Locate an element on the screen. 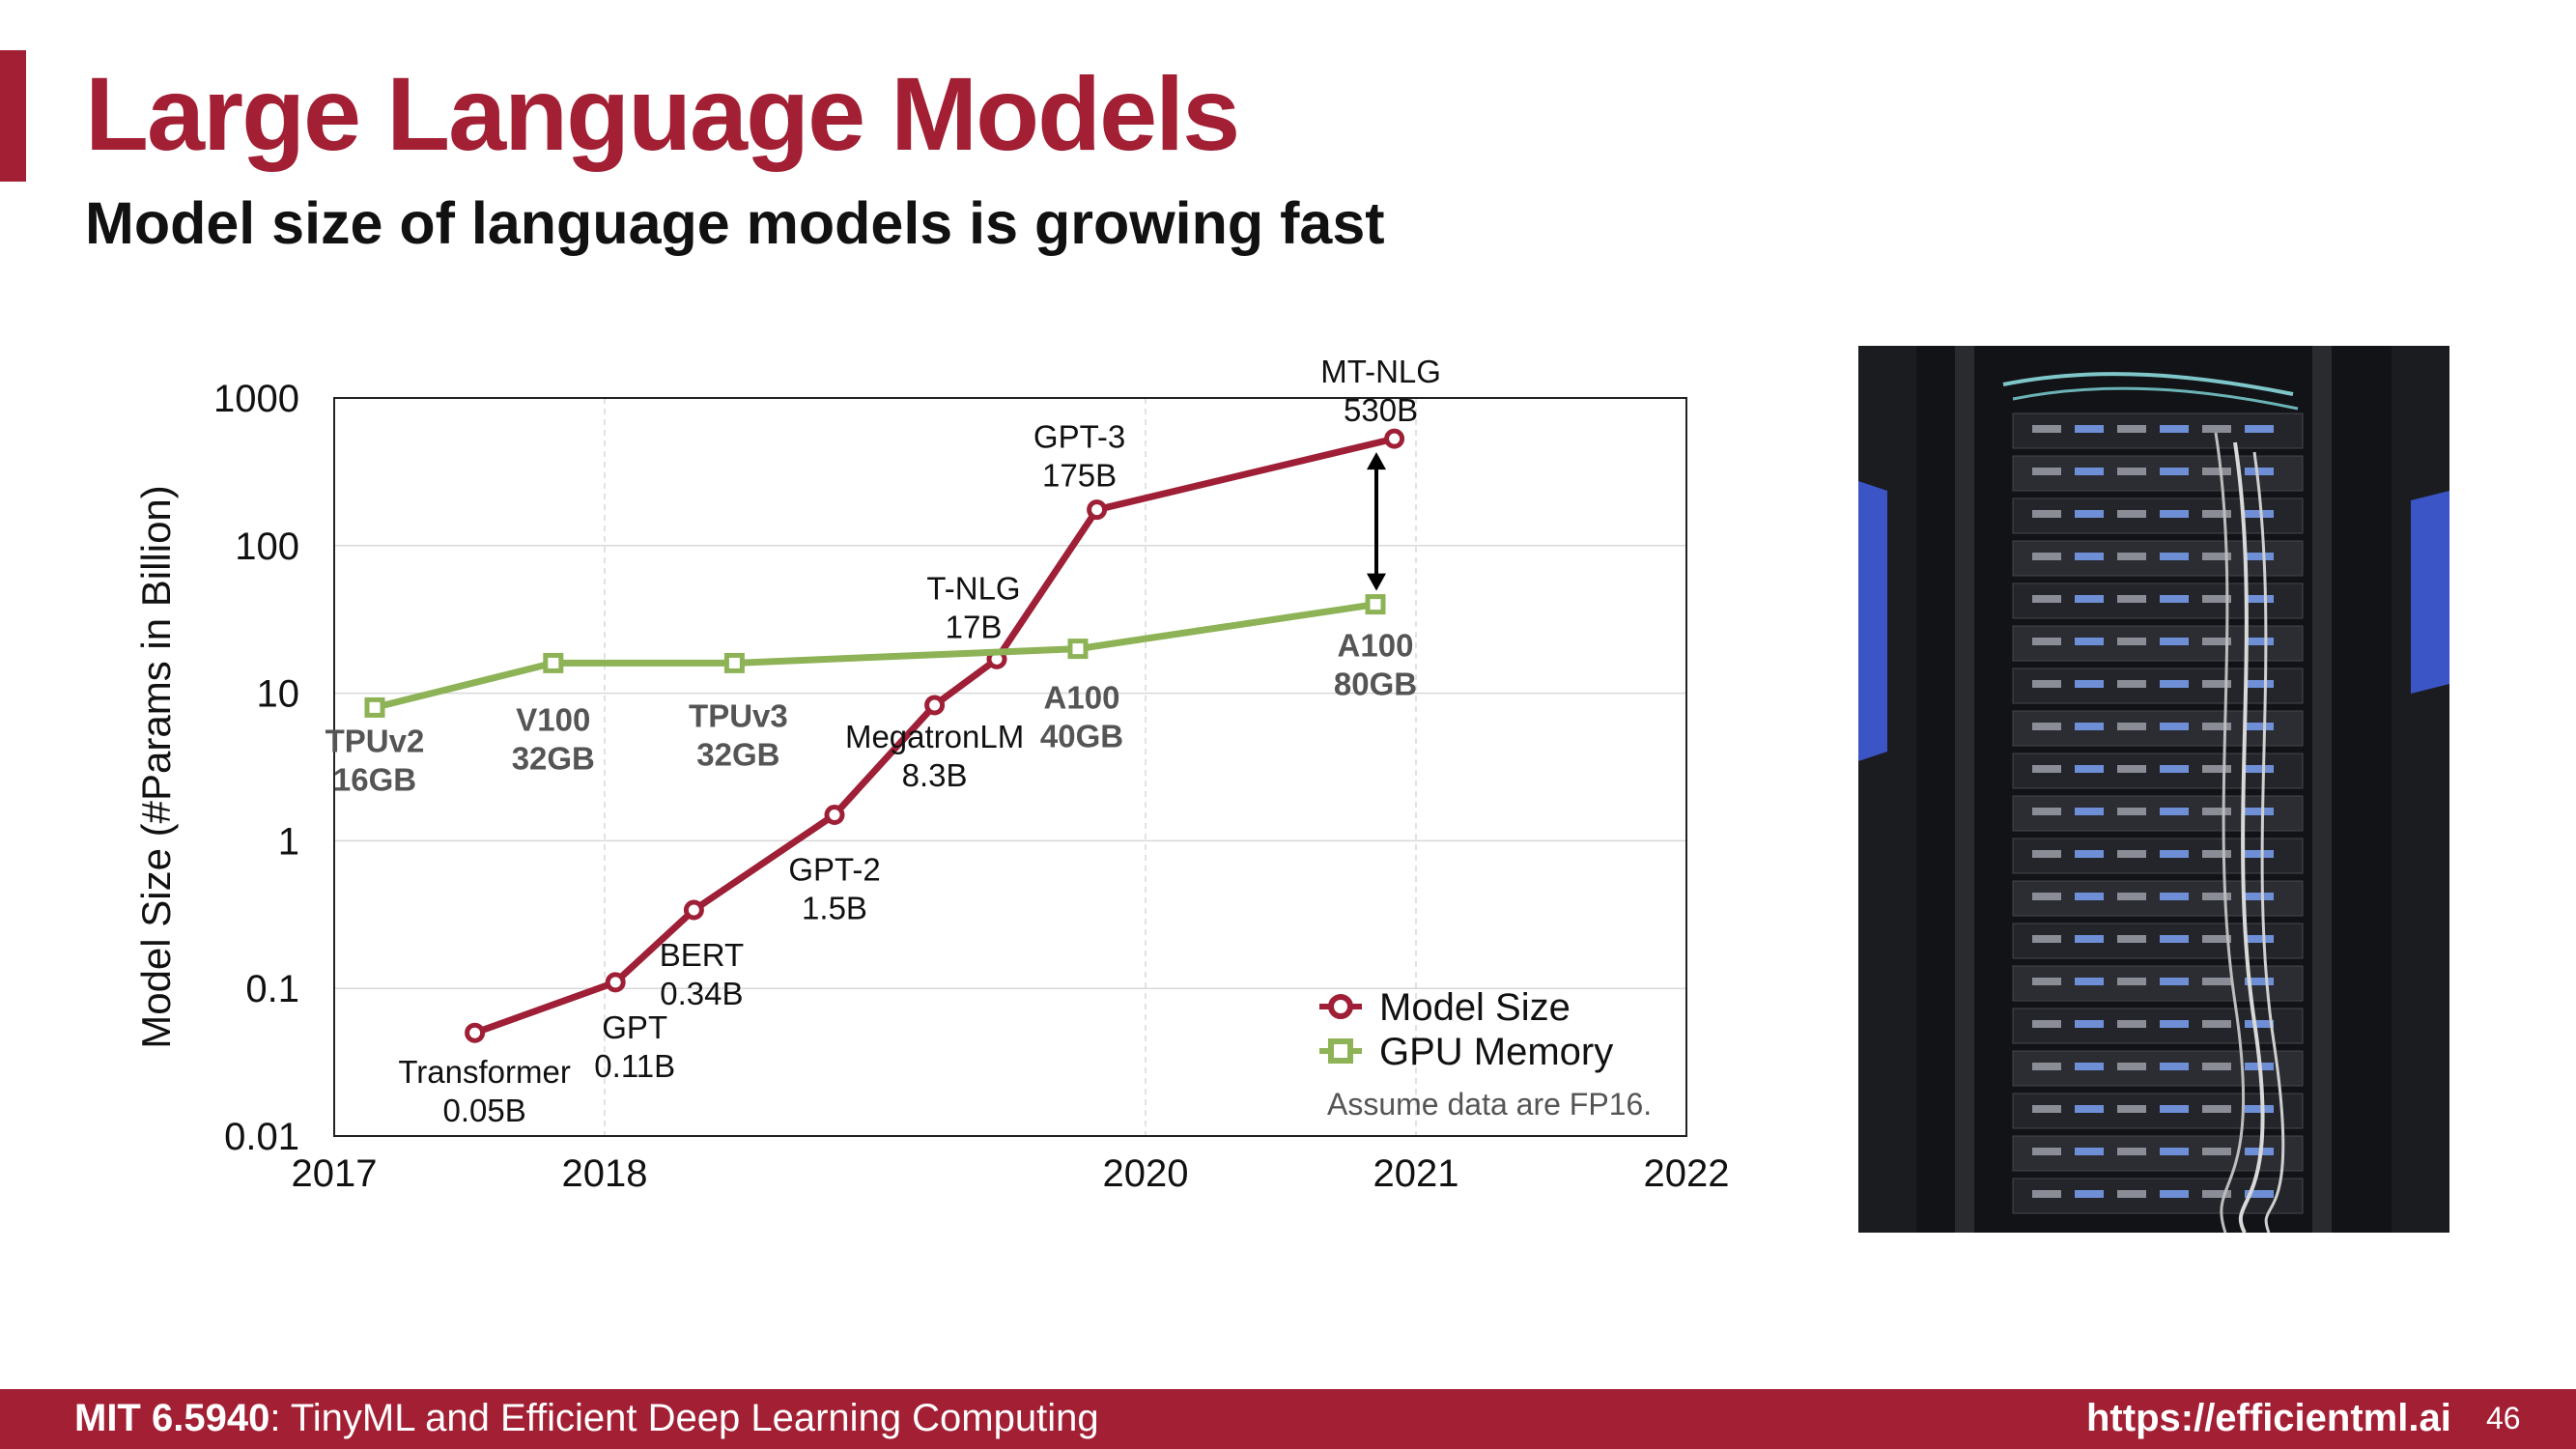  gap-arrow-head-down is located at coordinates (1376, 582).